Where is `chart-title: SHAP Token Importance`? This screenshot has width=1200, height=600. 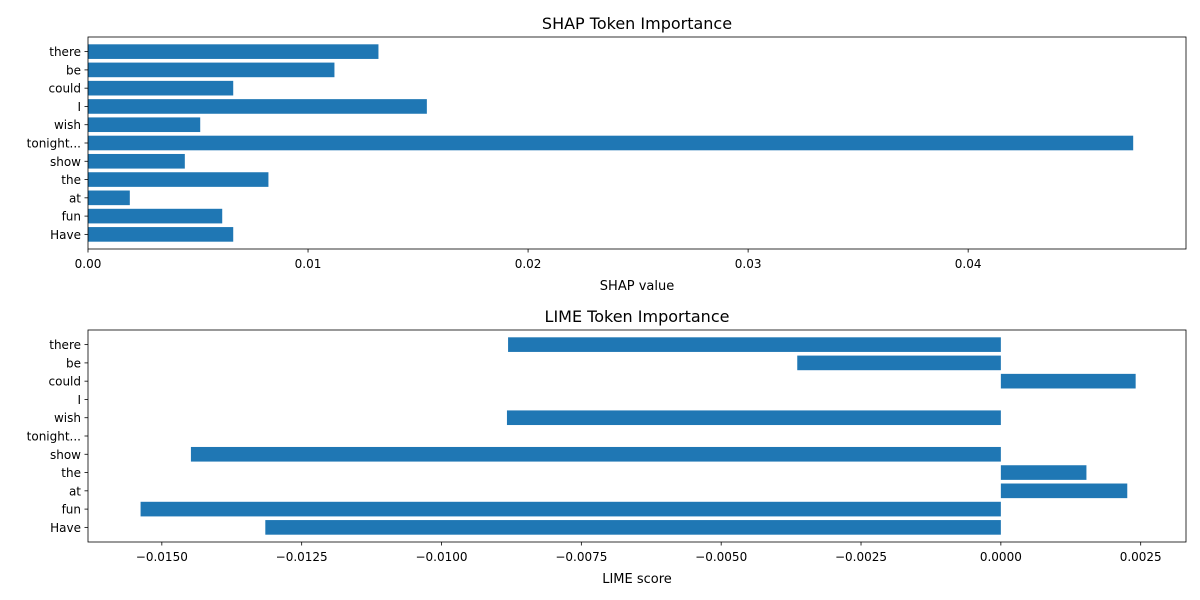 chart-title: SHAP Token Importance is located at coordinates (637, 23).